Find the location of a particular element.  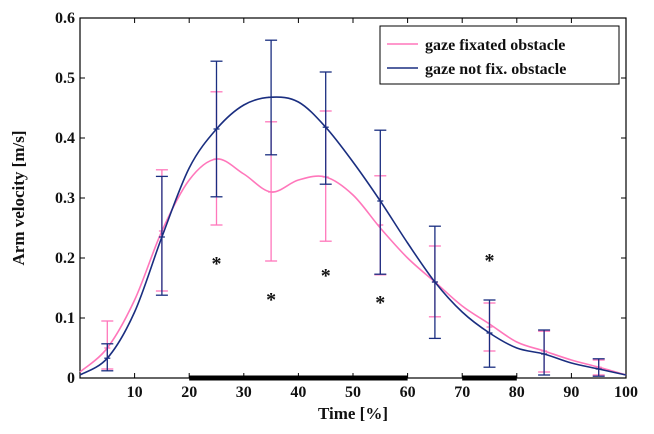

x-tick-label: 70 is located at coordinates (462, 392).